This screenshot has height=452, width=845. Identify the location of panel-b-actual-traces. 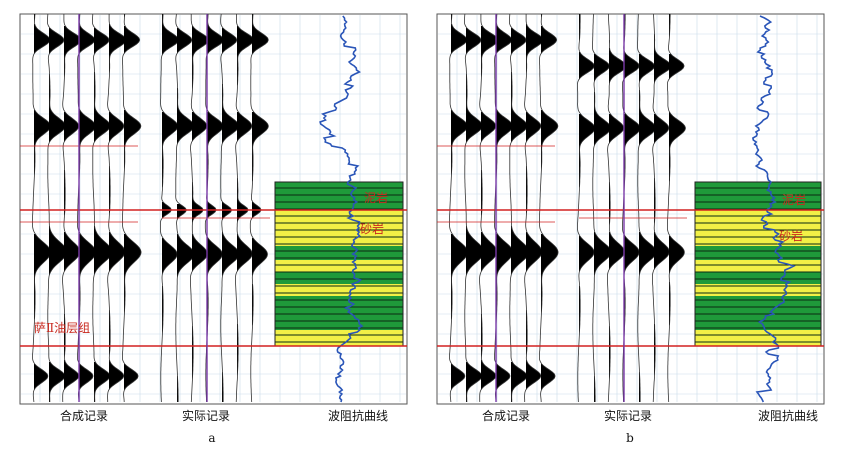
(631, 208).